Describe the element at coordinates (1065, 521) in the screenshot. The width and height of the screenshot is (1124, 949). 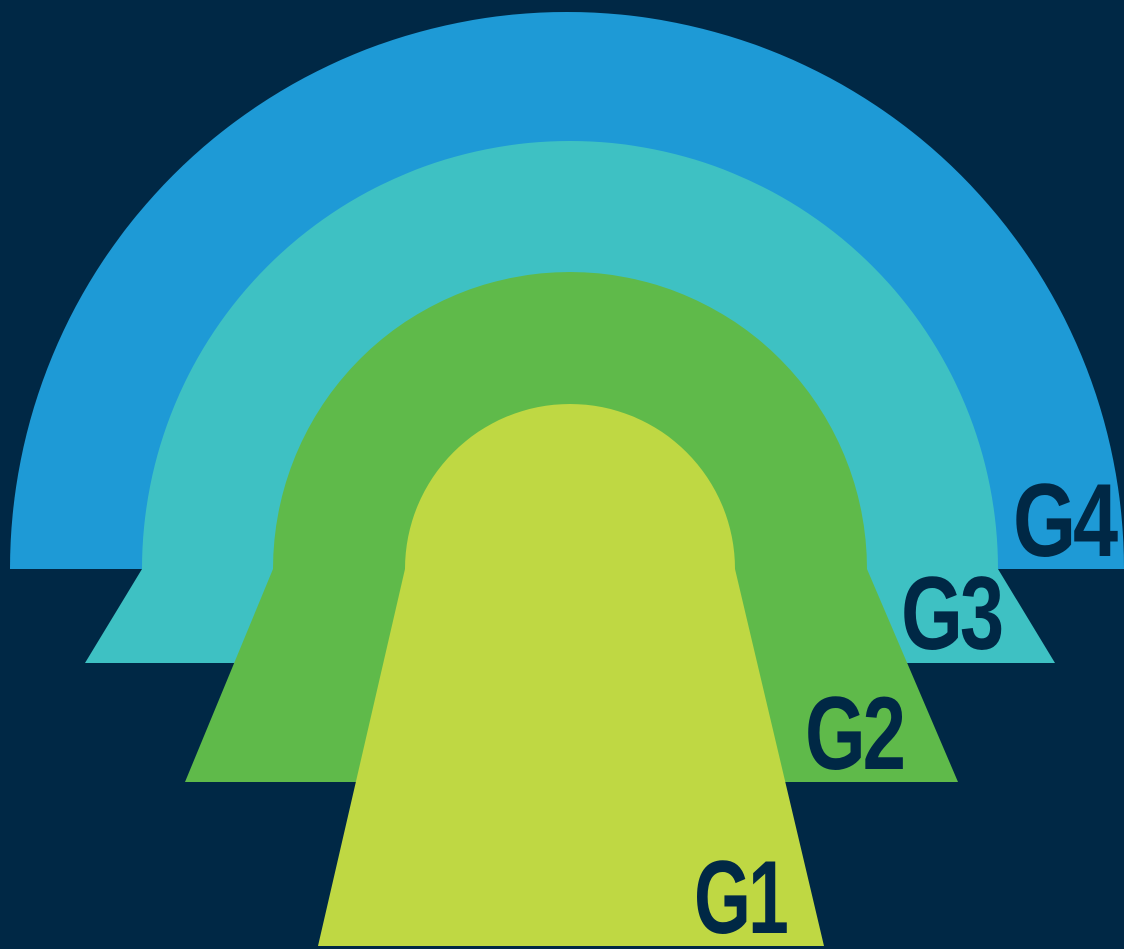
I see `layer-g4-label: G4` at that location.